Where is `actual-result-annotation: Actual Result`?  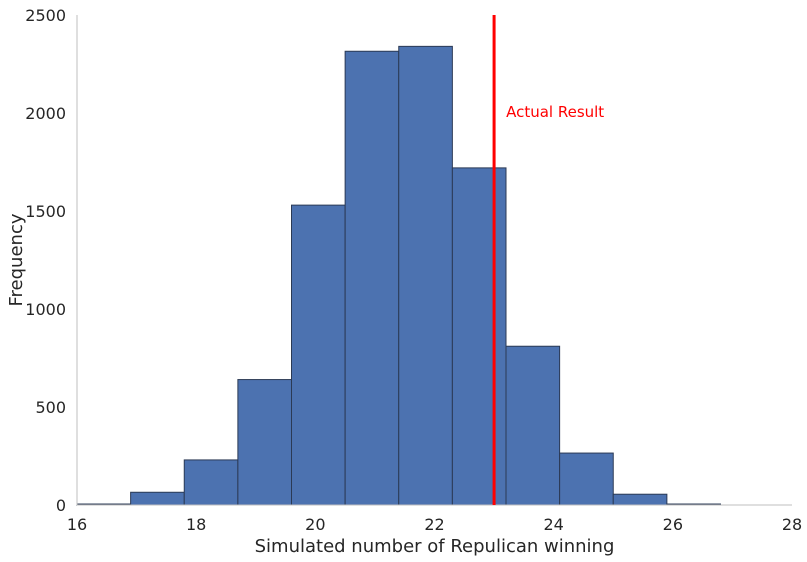 actual-result-annotation: Actual Result is located at coordinates (548, 260).